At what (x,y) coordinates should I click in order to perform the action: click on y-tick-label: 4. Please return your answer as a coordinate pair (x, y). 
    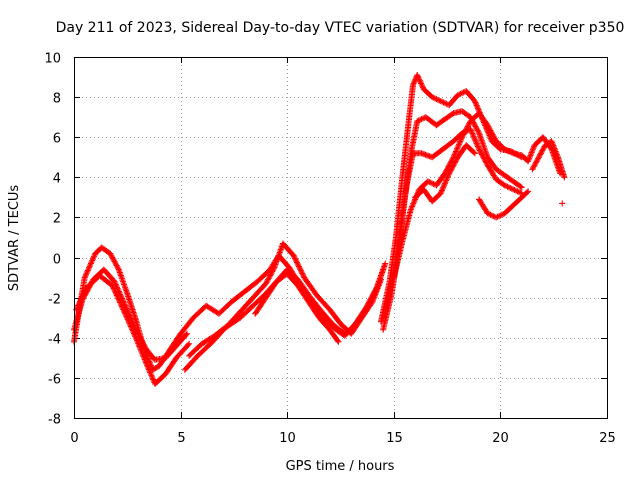
    Looking at the image, I should click on (57, 179).